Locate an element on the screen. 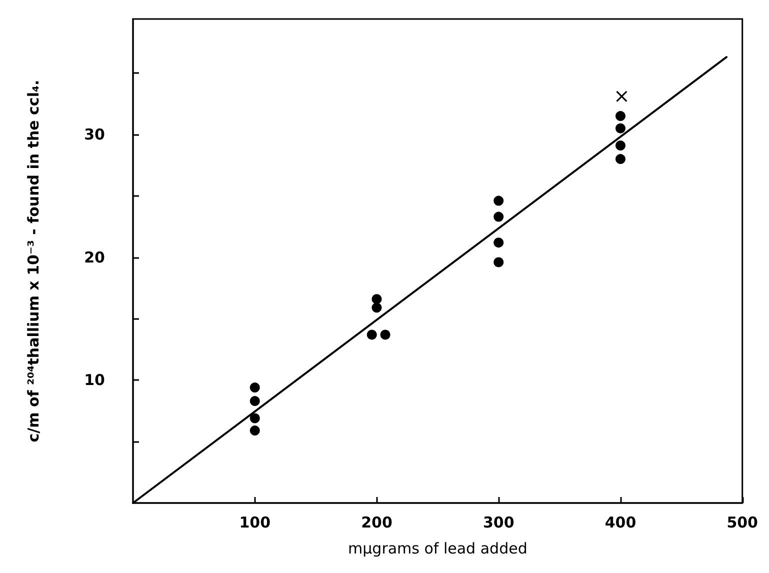 This screenshot has width=769, height=573. y-tick-label: 20 is located at coordinates (94, 257).